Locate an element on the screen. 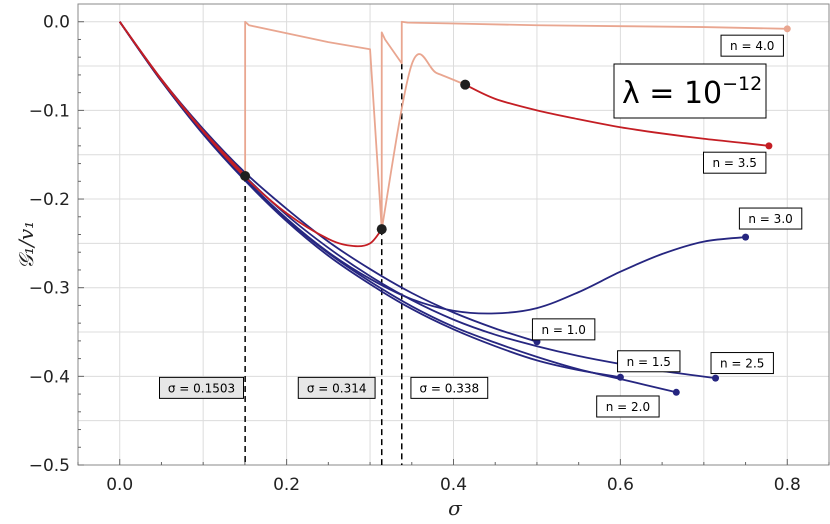 The width and height of the screenshot is (830, 524). sigma-label-text: σ = 0.314 is located at coordinates (337, 388).